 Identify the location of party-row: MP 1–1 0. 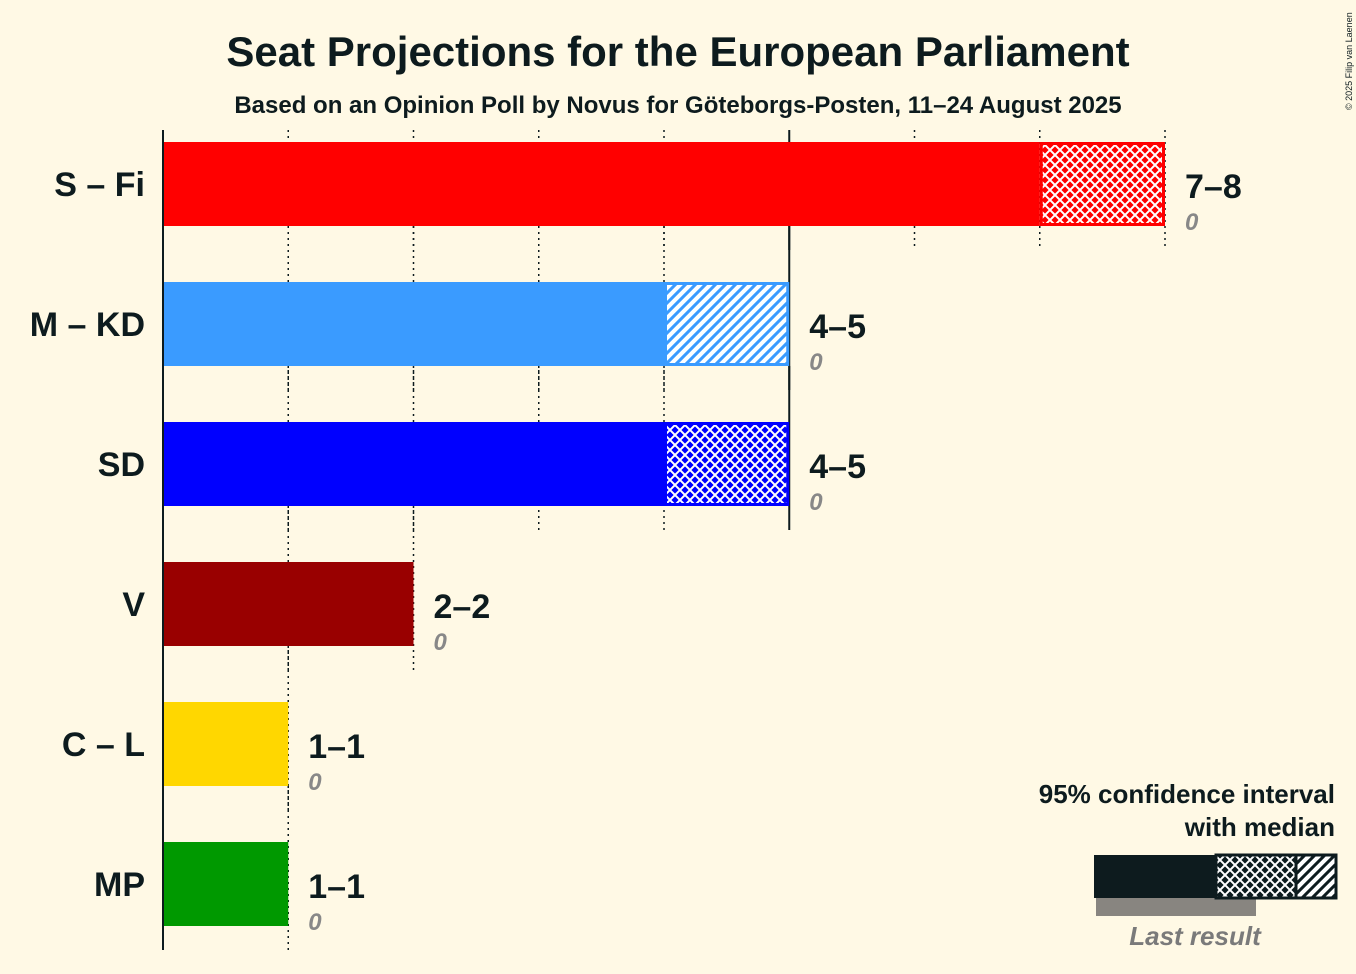
(229, 889).